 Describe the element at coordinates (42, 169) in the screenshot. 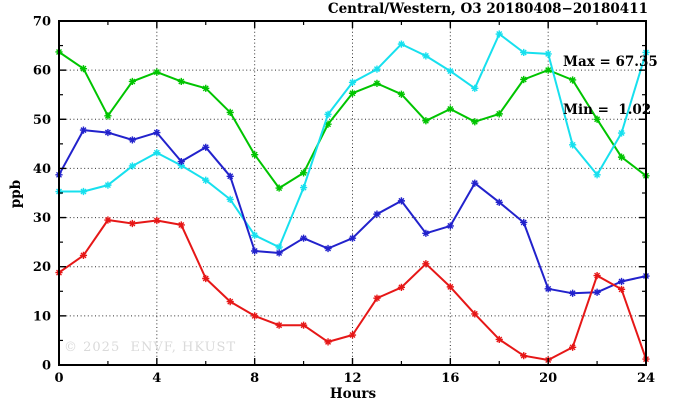

I see `y-tick-label: 40` at that location.